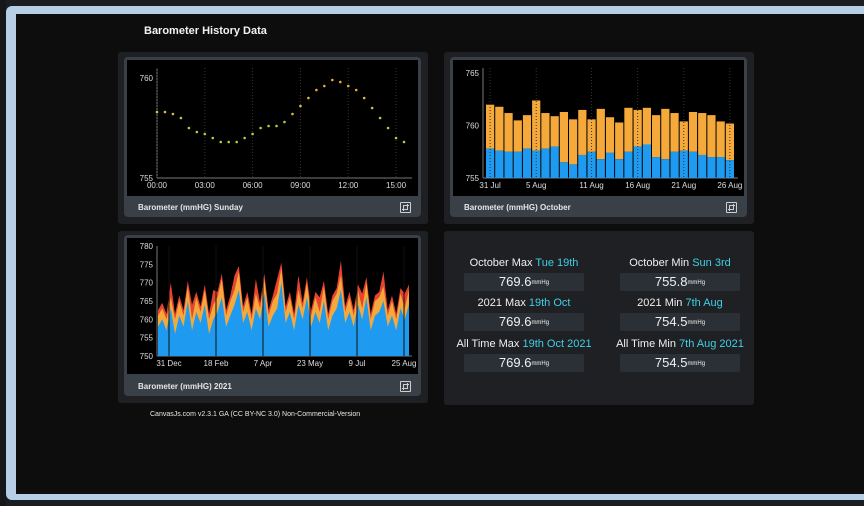  What do you see at coordinates (557, 263) in the screenshot?
I see `stat-date: Tue 19th` at bounding box center [557, 263].